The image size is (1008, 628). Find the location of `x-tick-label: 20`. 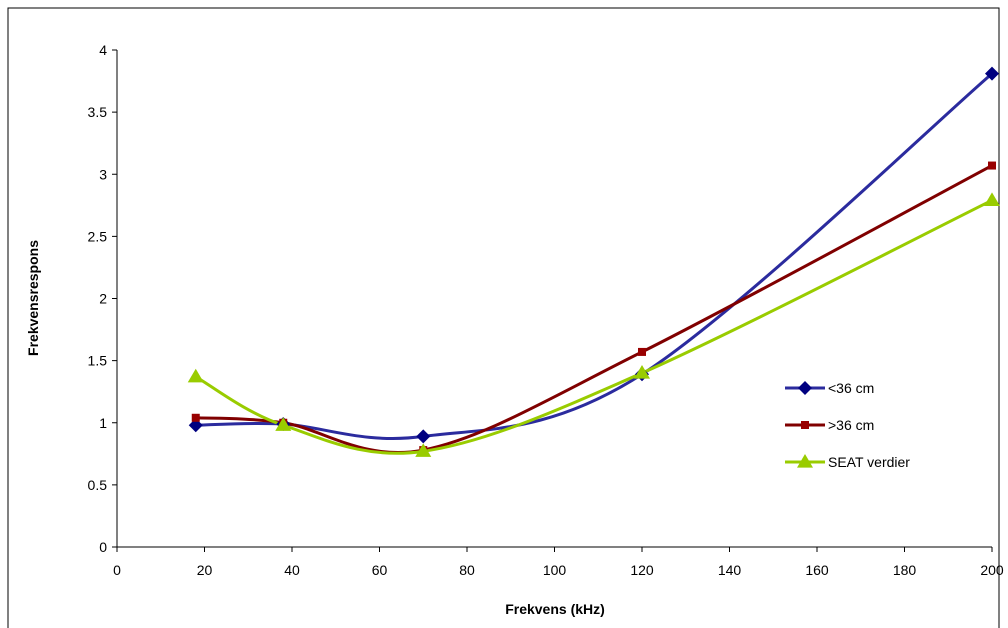

x-tick-label: 20 is located at coordinates (205, 570).